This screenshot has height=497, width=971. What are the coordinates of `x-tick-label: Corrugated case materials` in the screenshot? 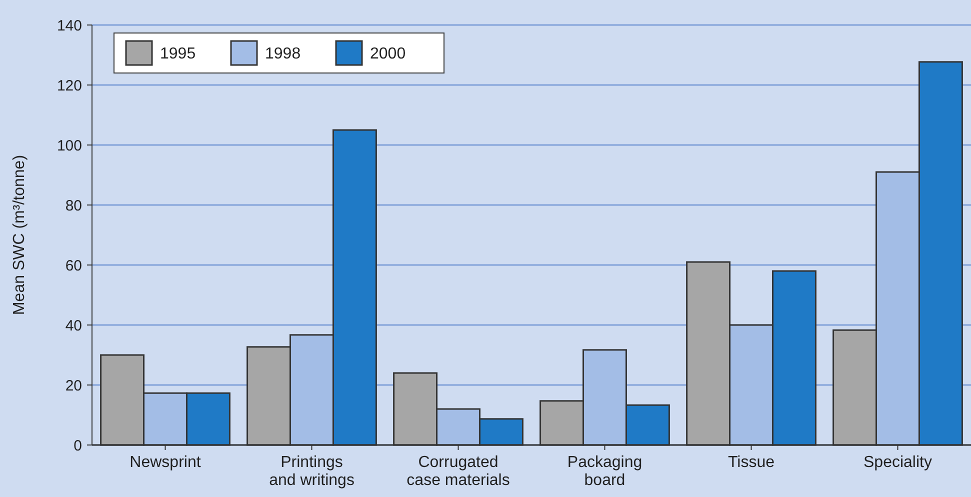 It's located at (458, 471).